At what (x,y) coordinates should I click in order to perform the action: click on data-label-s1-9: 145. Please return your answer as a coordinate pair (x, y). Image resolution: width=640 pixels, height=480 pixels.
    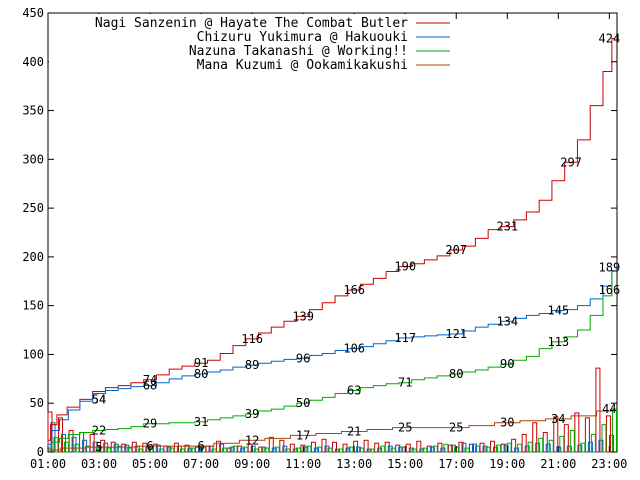
    Looking at the image, I should click on (558, 311).